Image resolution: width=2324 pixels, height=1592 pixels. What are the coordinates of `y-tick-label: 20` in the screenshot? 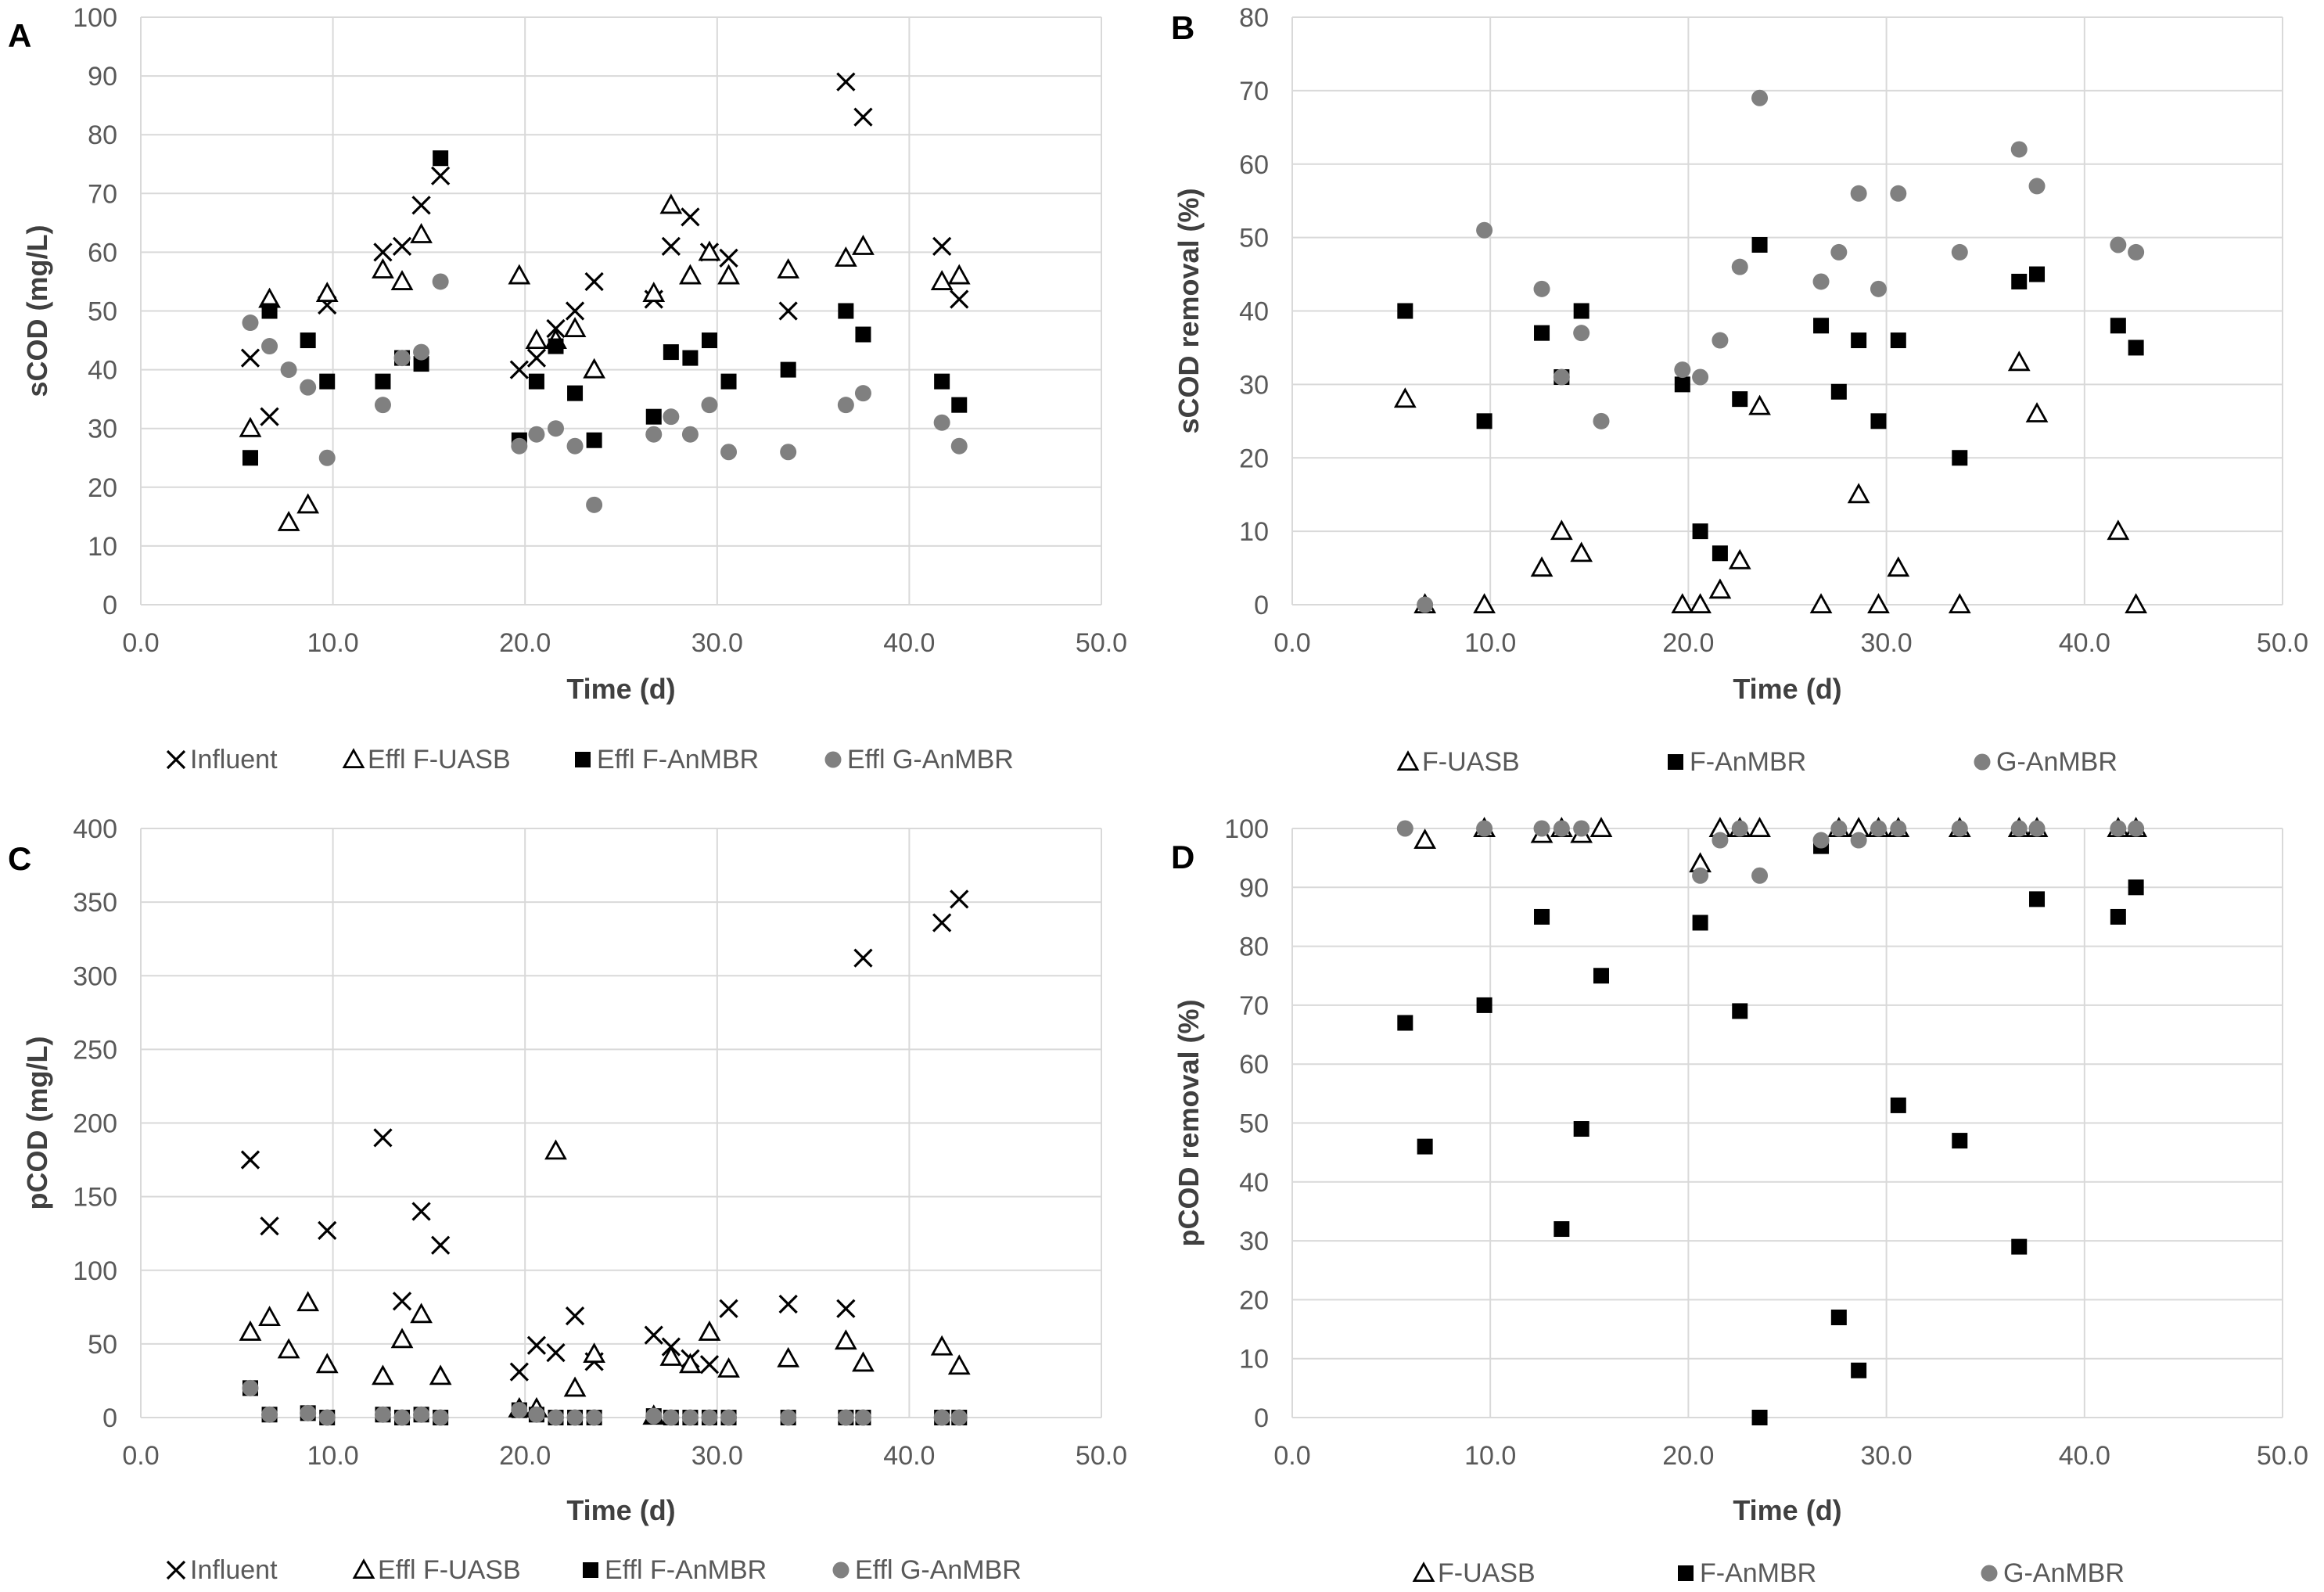 It's located at (1254, 458).